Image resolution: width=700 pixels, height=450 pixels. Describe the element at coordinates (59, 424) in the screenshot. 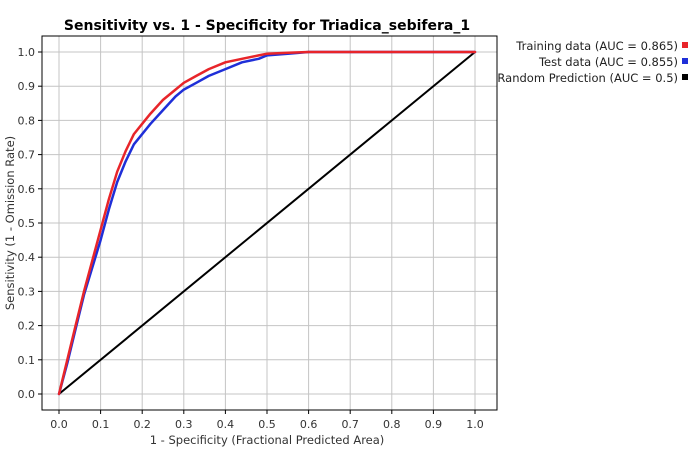

I see `x-tick-label: 0.0` at that location.